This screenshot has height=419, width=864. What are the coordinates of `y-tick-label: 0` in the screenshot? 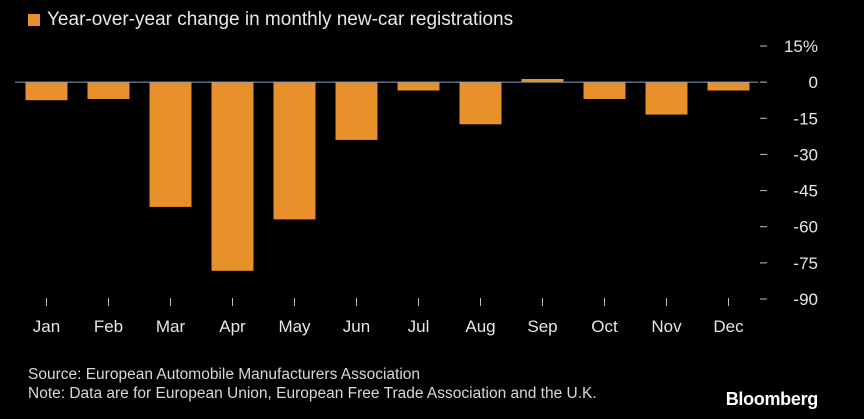 It's located at (813, 82).